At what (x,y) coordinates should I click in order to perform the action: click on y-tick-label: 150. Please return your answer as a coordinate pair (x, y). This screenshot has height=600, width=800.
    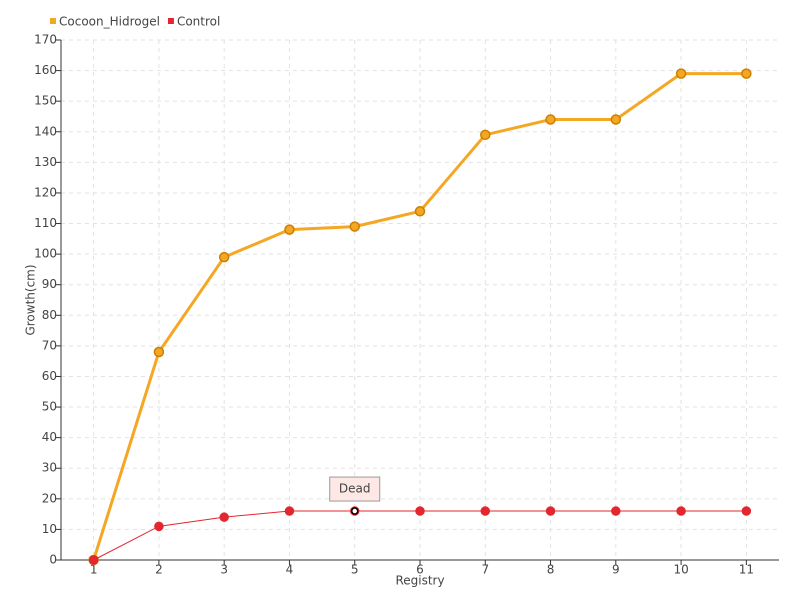
    Looking at the image, I should click on (45, 101).